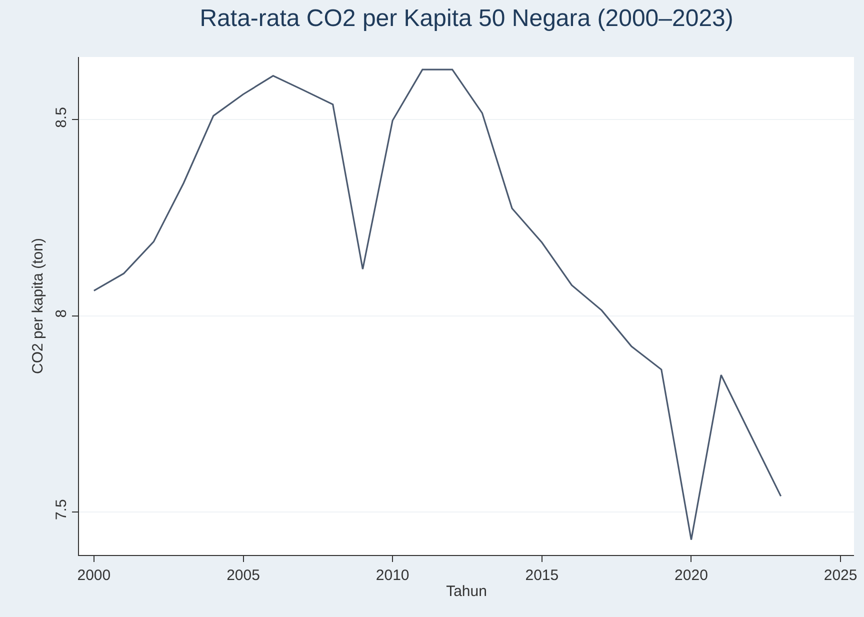  What do you see at coordinates (542, 575) in the screenshot?
I see `x-tick-label: 2015` at bounding box center [542, 575].